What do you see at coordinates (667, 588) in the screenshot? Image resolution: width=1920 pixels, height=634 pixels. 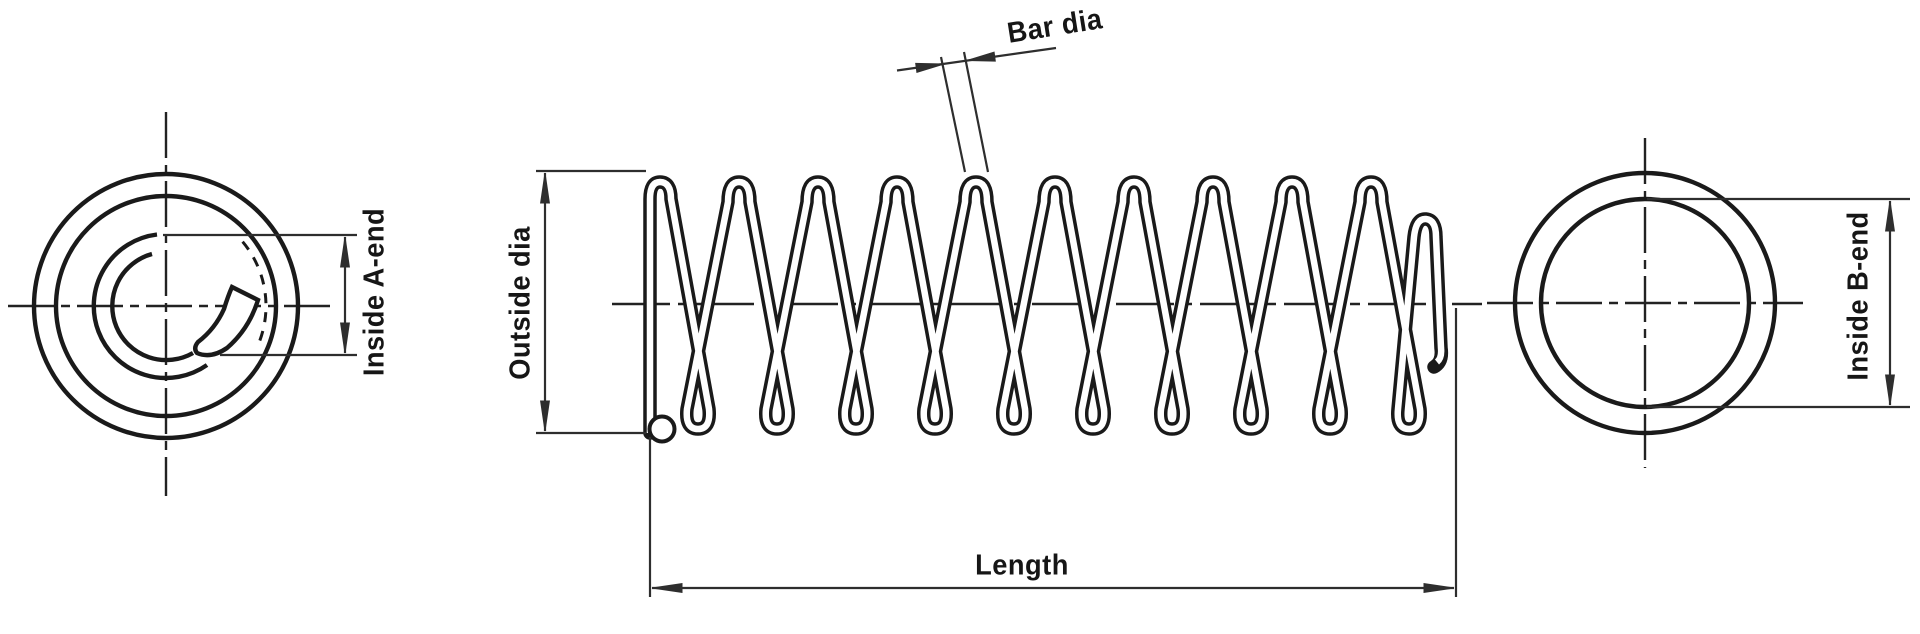 I see `length-arrow-left` at bounding box center [667, 588].